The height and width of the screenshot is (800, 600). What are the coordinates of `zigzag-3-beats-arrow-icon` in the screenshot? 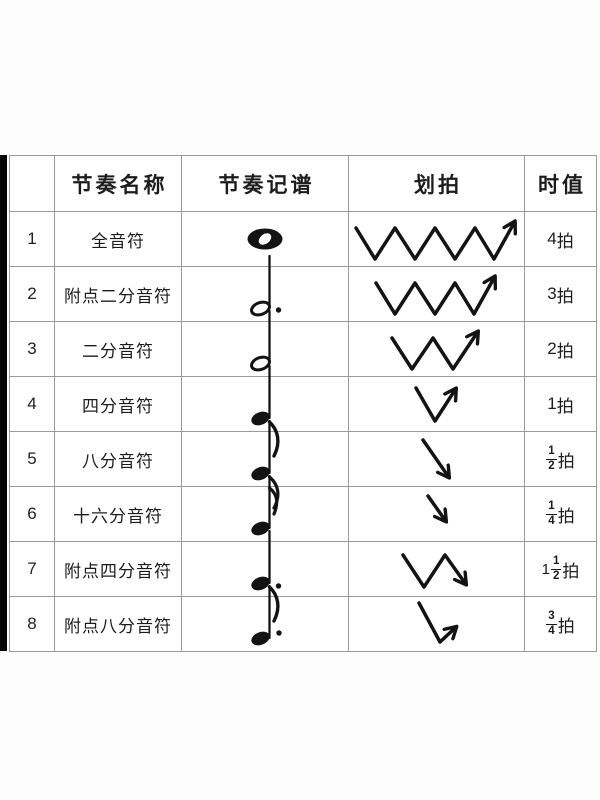 It's located at (437, 293).